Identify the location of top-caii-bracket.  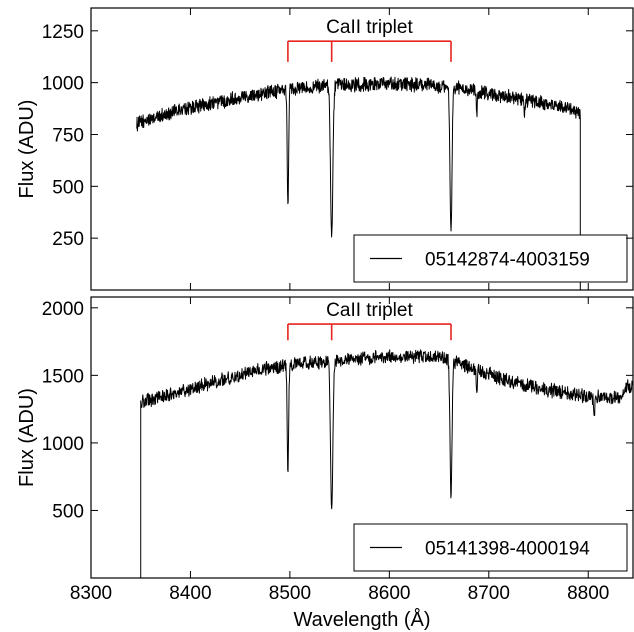
(369, 51).